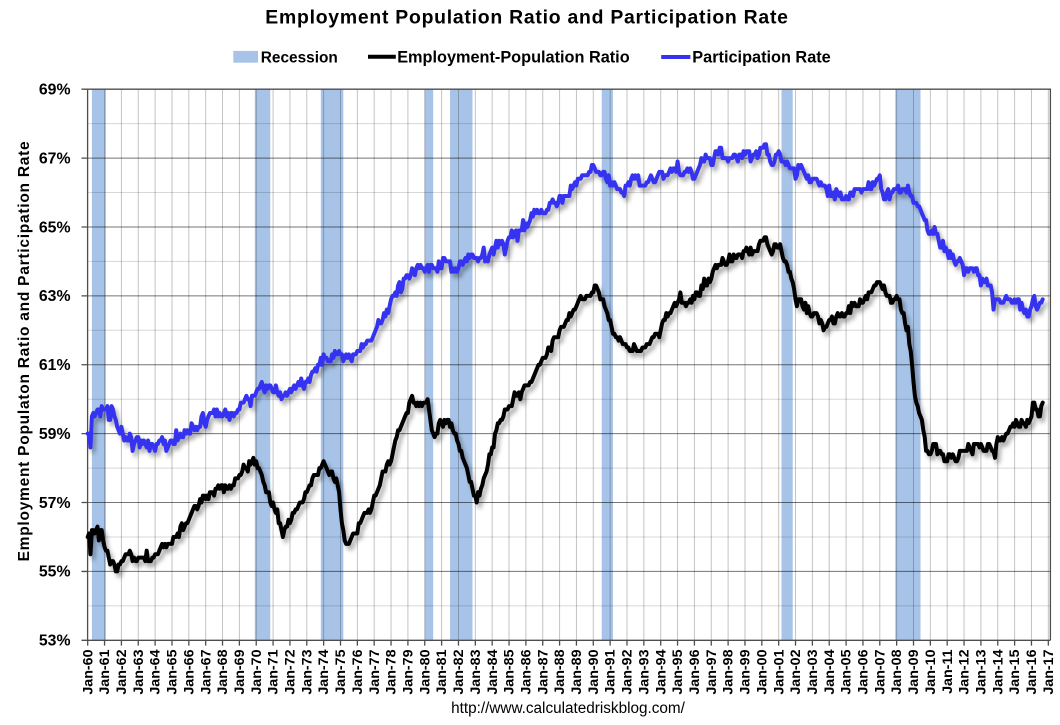 The width and height of the screenshot is (1060, 725). Describe the element at coordinates (998, 671) in the screenshot. I see `svg-text: Jan-14` at that location.